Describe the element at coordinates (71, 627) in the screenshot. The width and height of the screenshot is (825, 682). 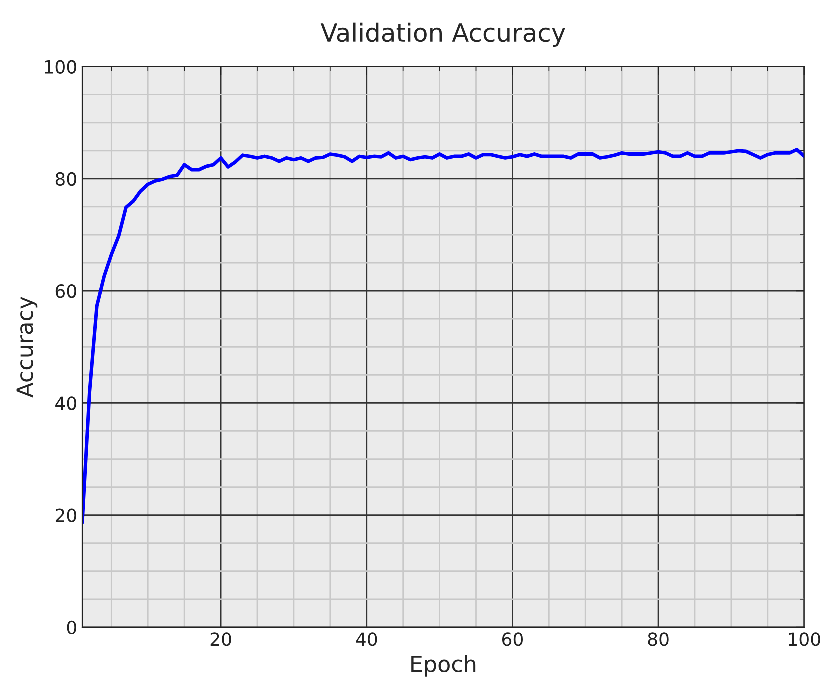
I see `y-tick-label: 0` at that location.